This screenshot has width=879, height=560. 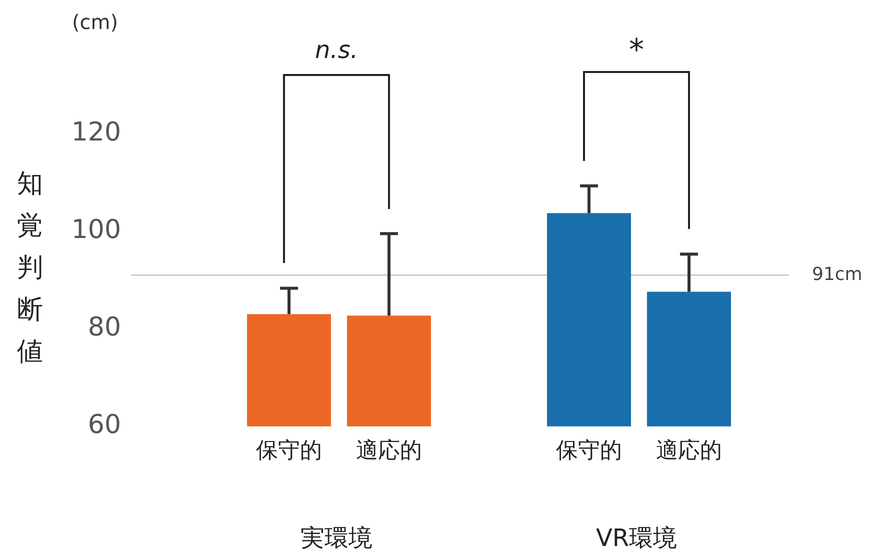 I want to click on y-axis-title: 知覚判断値, so click(x=30, y=267).